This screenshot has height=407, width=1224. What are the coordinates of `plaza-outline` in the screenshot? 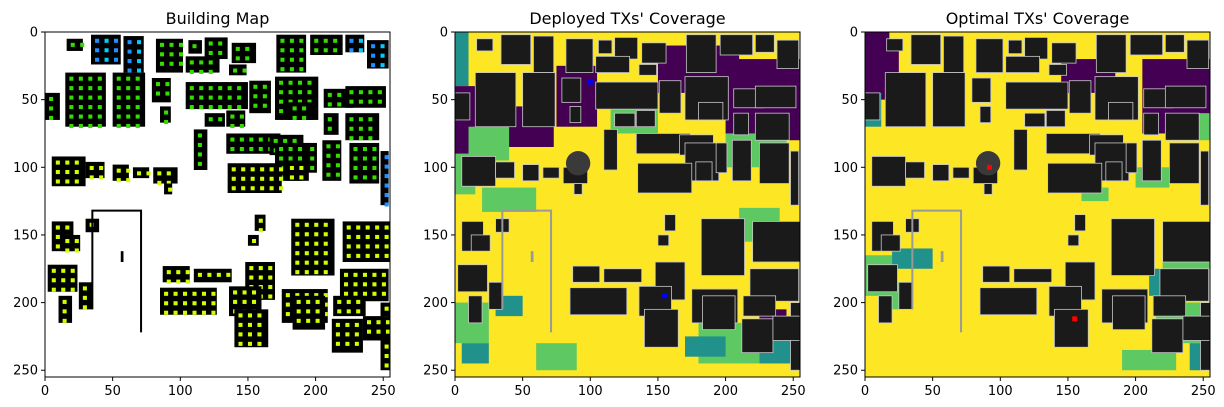 It's located at (117, 271).